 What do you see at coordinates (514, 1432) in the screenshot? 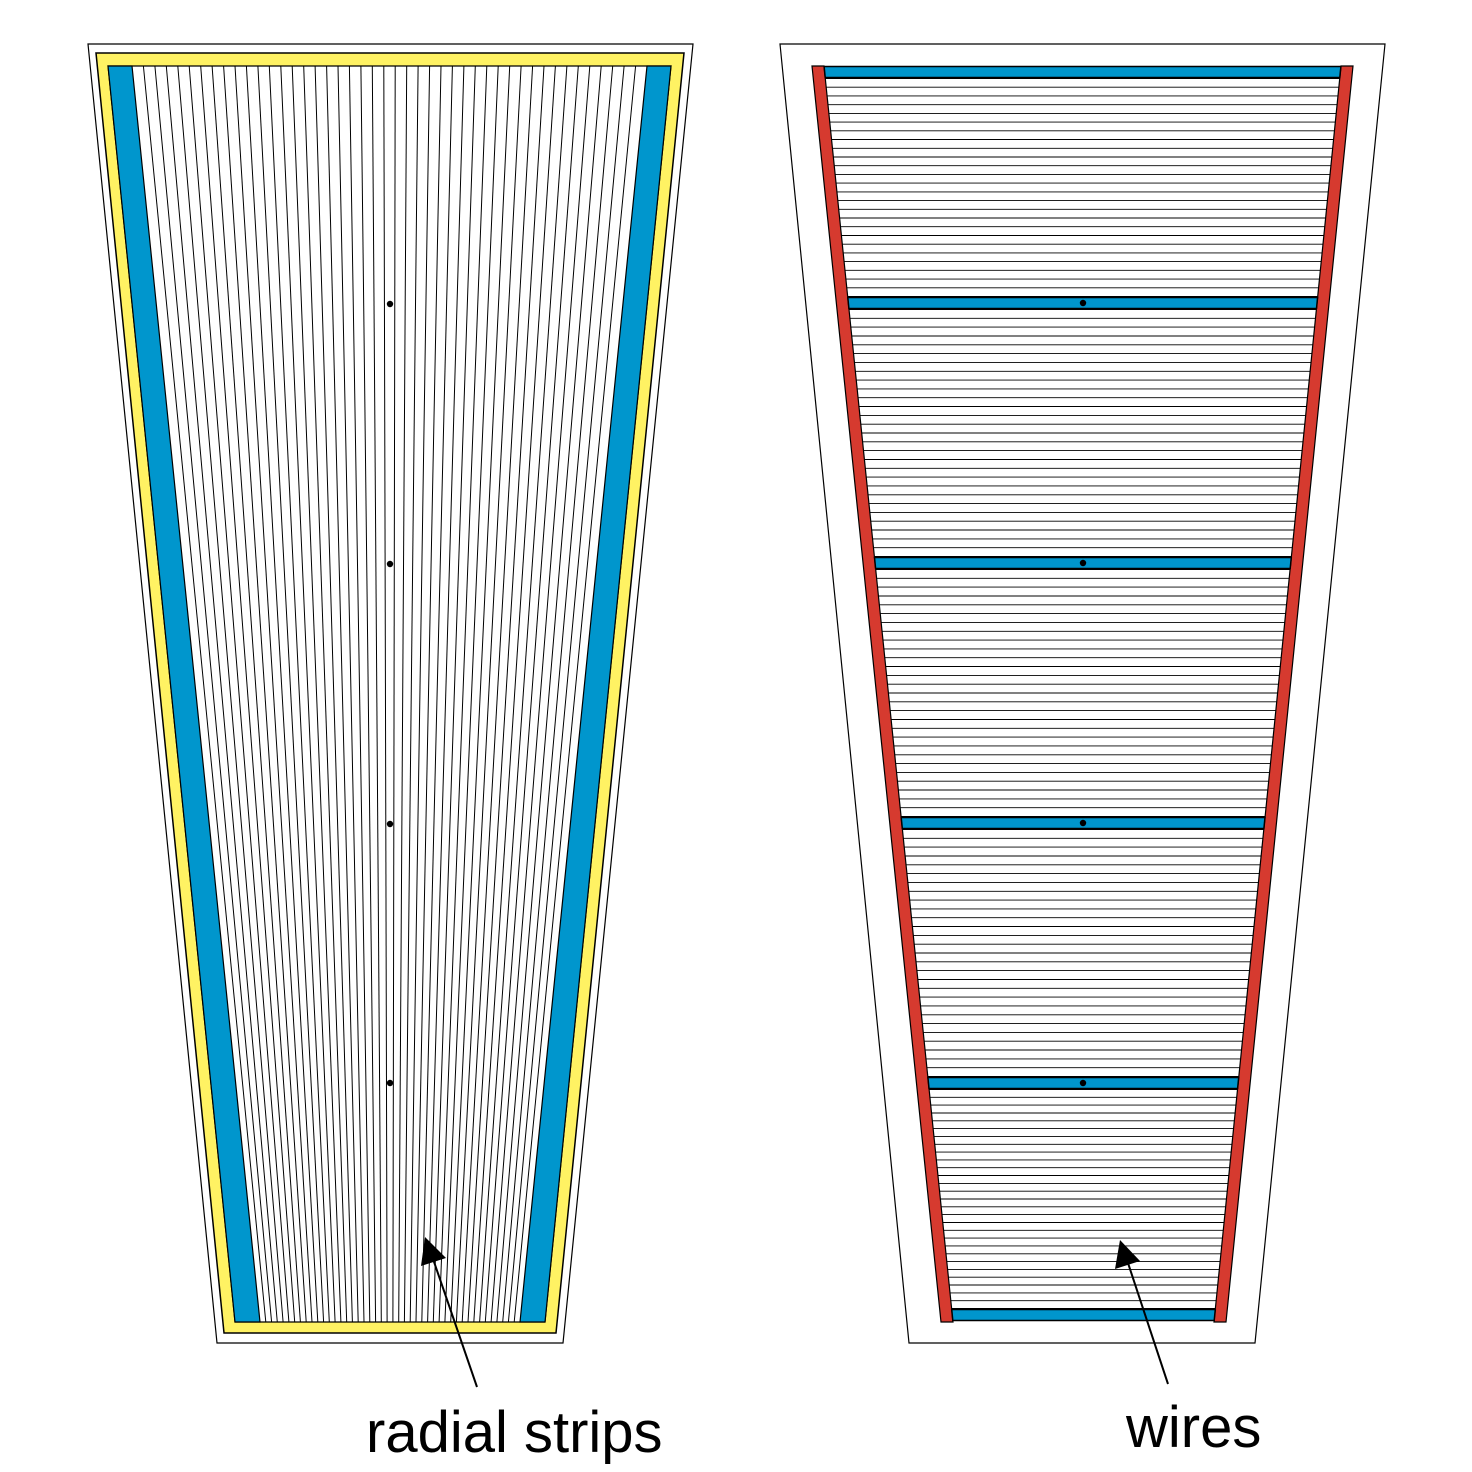
I see `radial-strips-label: radial strips` at bounding box center [514, 1432].